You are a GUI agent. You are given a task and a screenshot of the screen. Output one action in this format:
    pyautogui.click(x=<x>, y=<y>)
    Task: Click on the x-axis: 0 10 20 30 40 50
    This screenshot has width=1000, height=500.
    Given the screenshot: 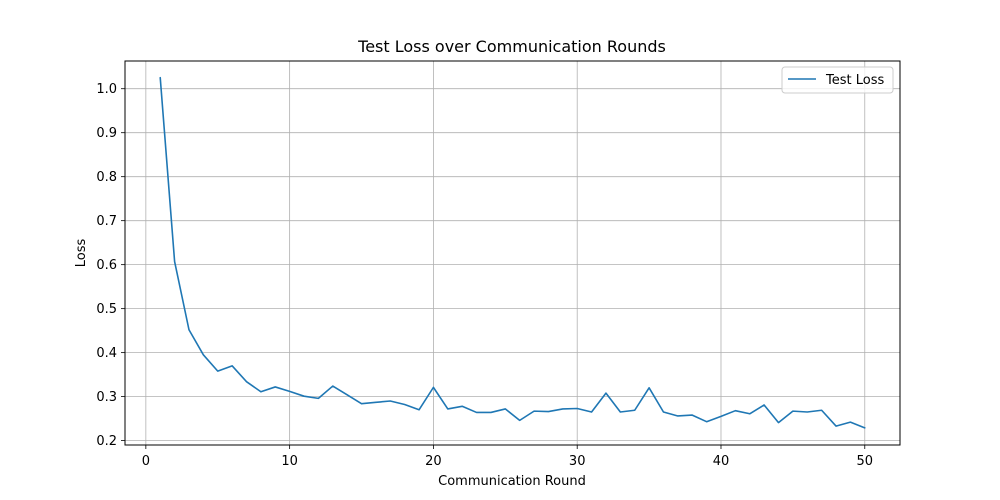 What is the action you would take?
    pyautogui.click(x=507, y=457)
    